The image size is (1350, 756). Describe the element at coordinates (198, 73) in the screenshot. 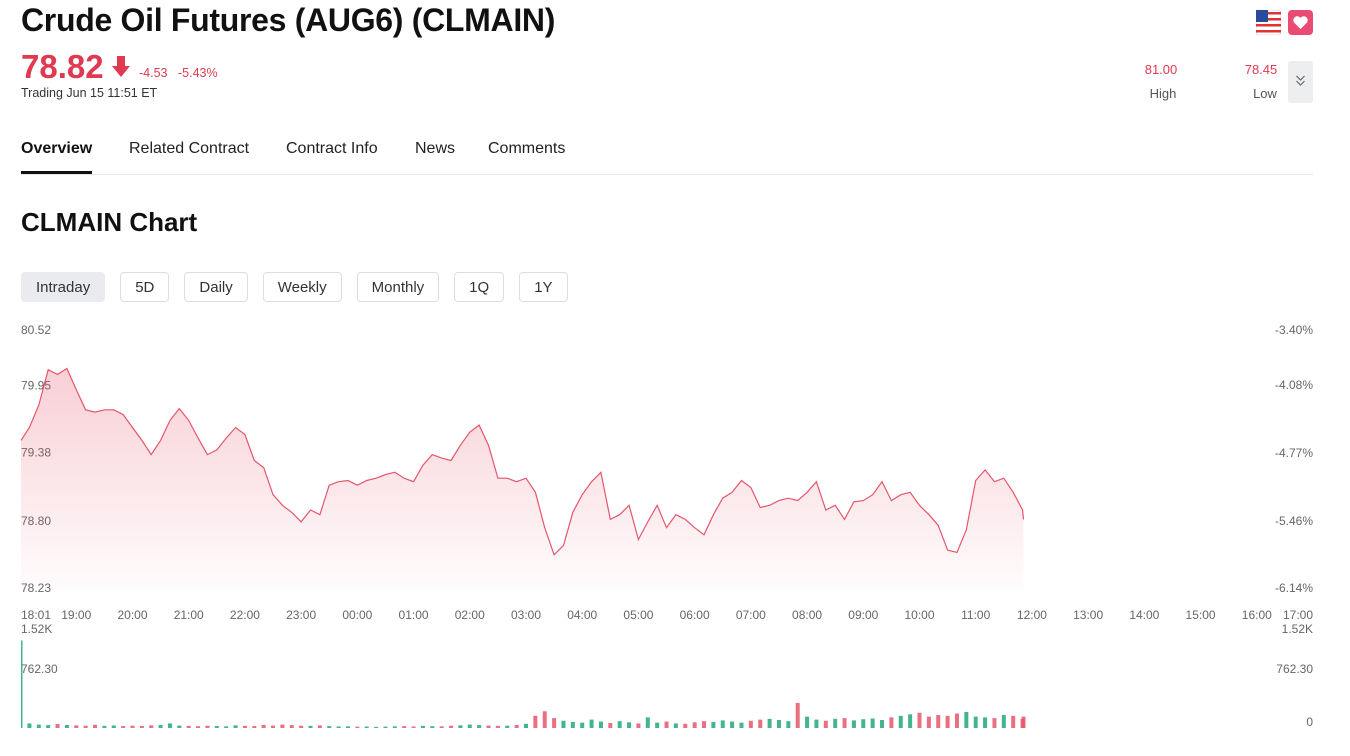

I see `price-change-pct: -5.43%` at that location.